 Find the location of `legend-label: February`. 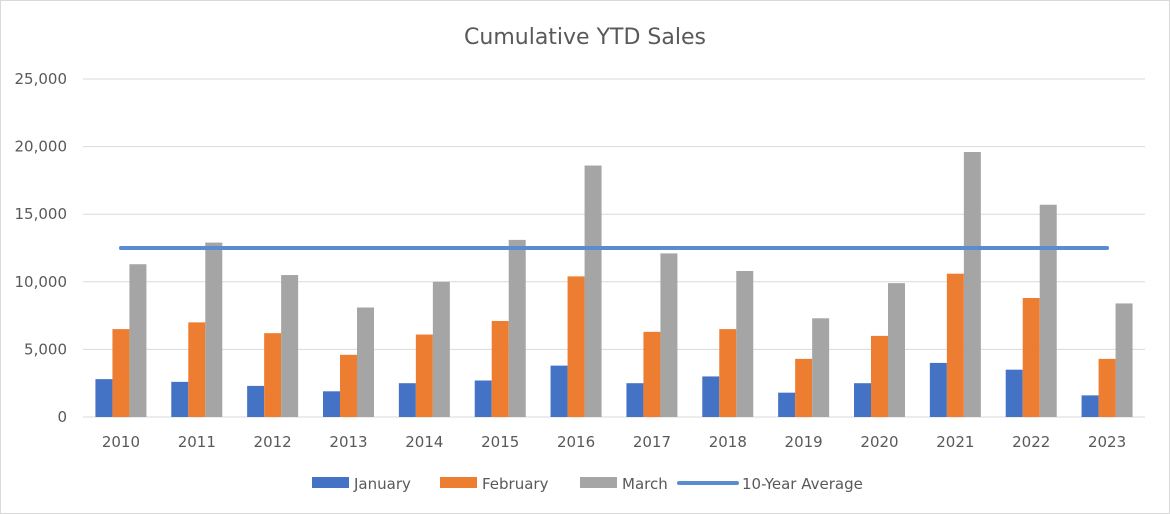

legend-label: February is located at coordinates (515, 484).